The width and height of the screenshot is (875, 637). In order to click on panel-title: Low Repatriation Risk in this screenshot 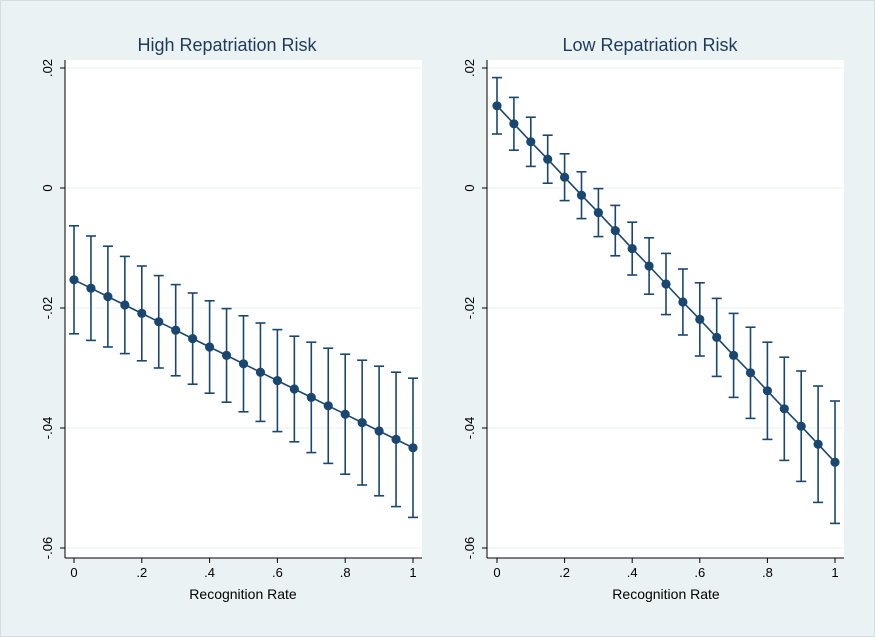, I will do `click(650, 45)`.